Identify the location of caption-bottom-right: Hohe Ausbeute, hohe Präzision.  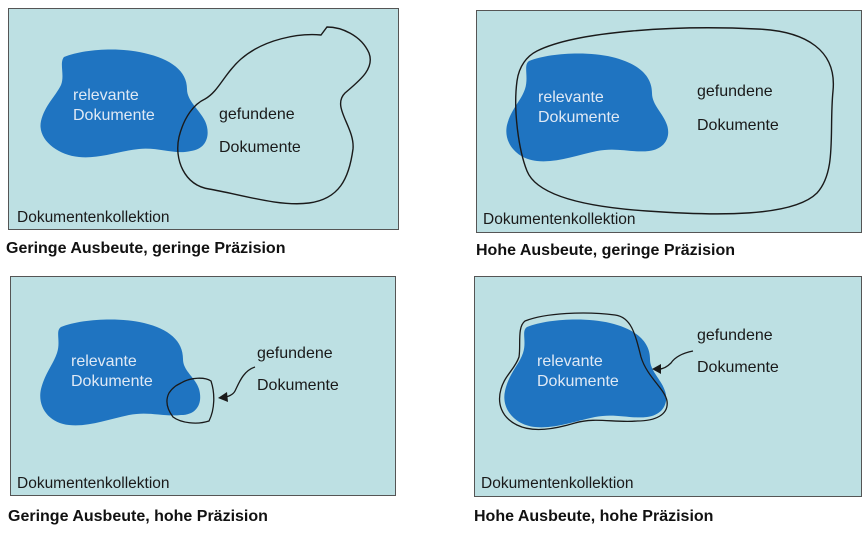
(594, 516).